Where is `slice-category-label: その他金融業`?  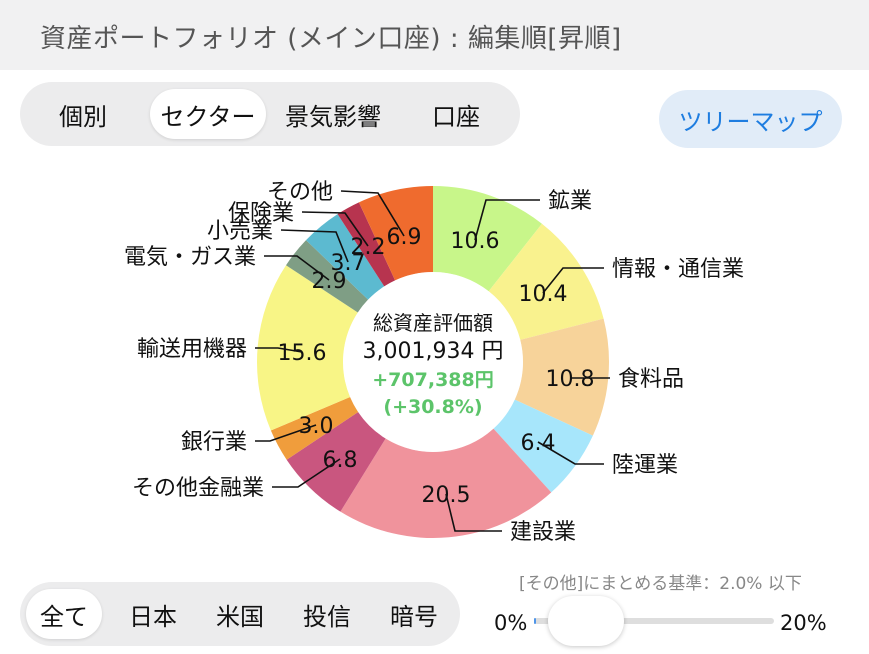
slice-category-label: その他金融業 is located at coordinates (198, 488).